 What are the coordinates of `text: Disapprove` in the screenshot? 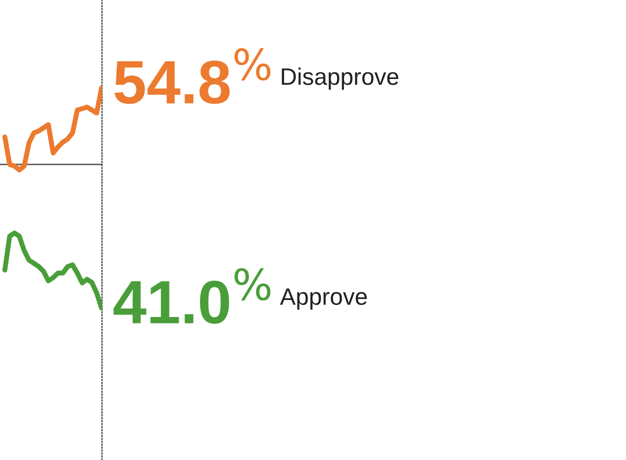 It's located at (340, 79).